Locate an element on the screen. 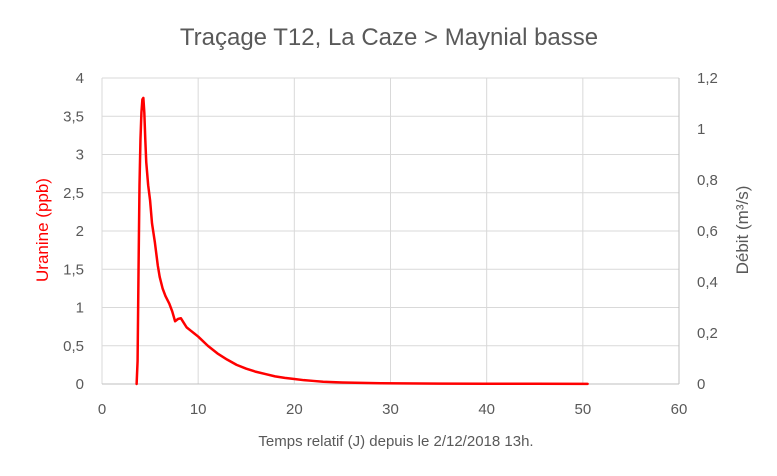 This screenshot has height=476, width=777. y-tick-label: 1 is located at coordinates (80, 308).